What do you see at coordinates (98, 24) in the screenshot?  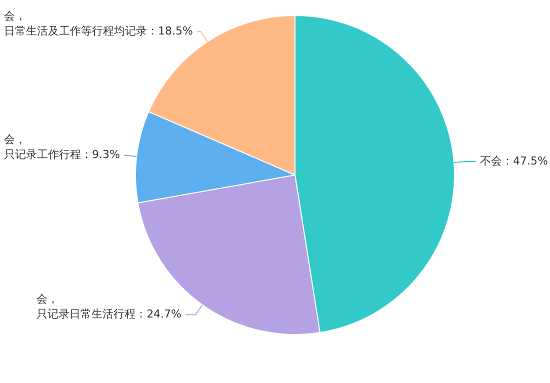 I see `slice-label: 会，日常生活及工作等行程均记录：18.5%` at bounding box center [98, 24].